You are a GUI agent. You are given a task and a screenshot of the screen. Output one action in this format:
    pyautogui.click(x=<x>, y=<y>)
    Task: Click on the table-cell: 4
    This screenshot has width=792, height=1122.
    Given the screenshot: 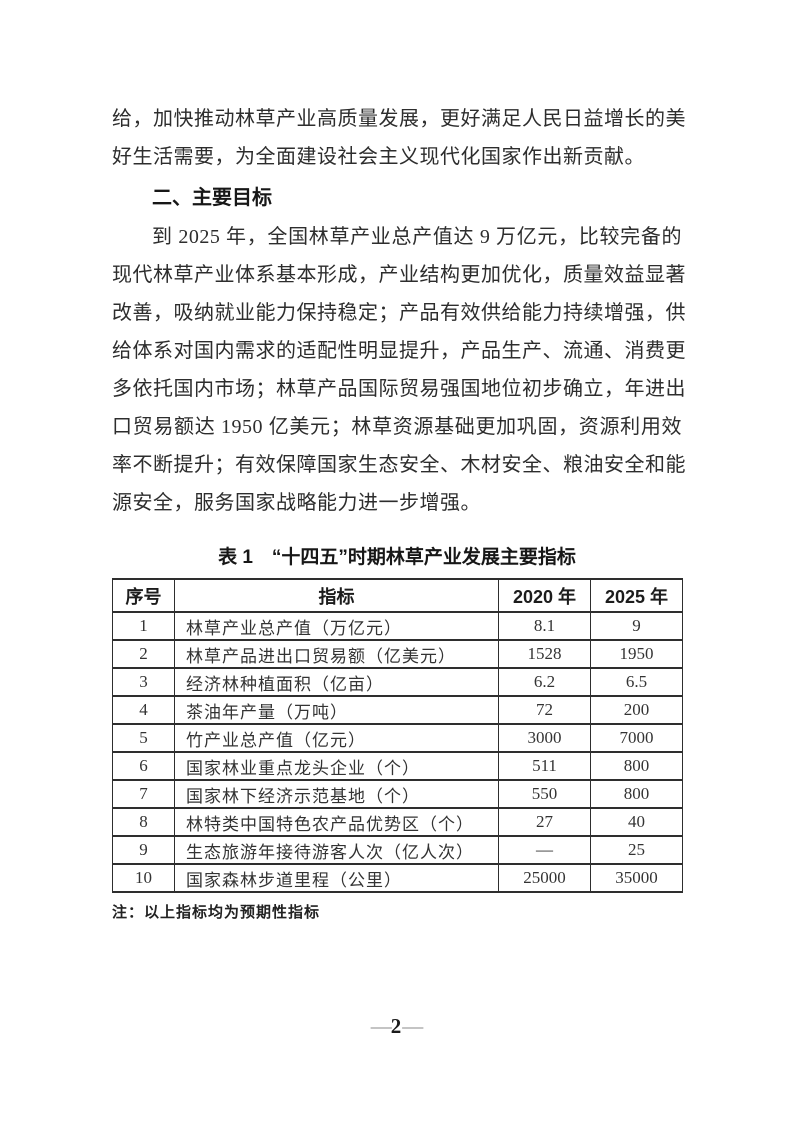 What is the action you would take?
    pyautogui.click(x=143, y=710)
    